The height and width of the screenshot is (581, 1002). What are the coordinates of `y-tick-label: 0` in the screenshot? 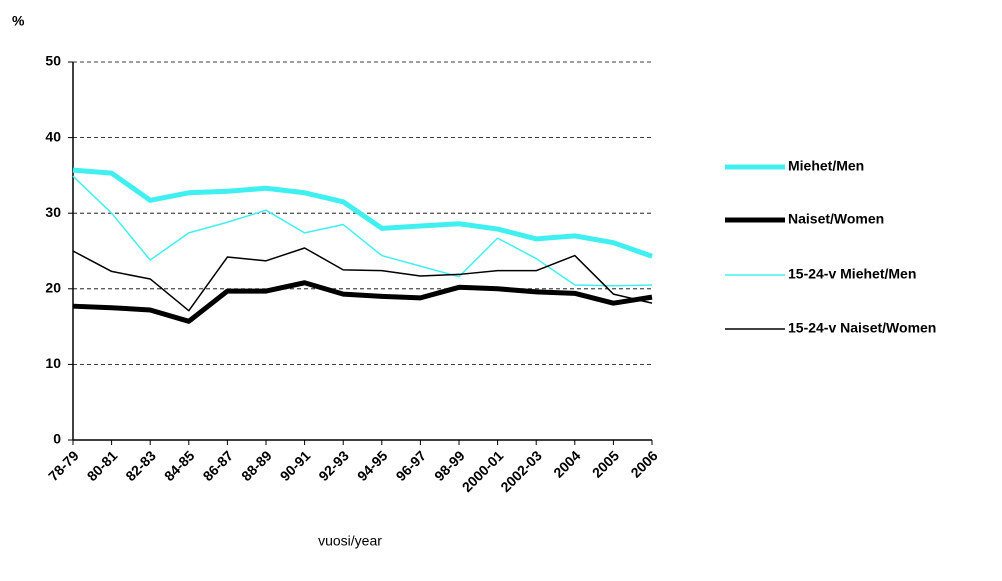 It's located at (57, 439).